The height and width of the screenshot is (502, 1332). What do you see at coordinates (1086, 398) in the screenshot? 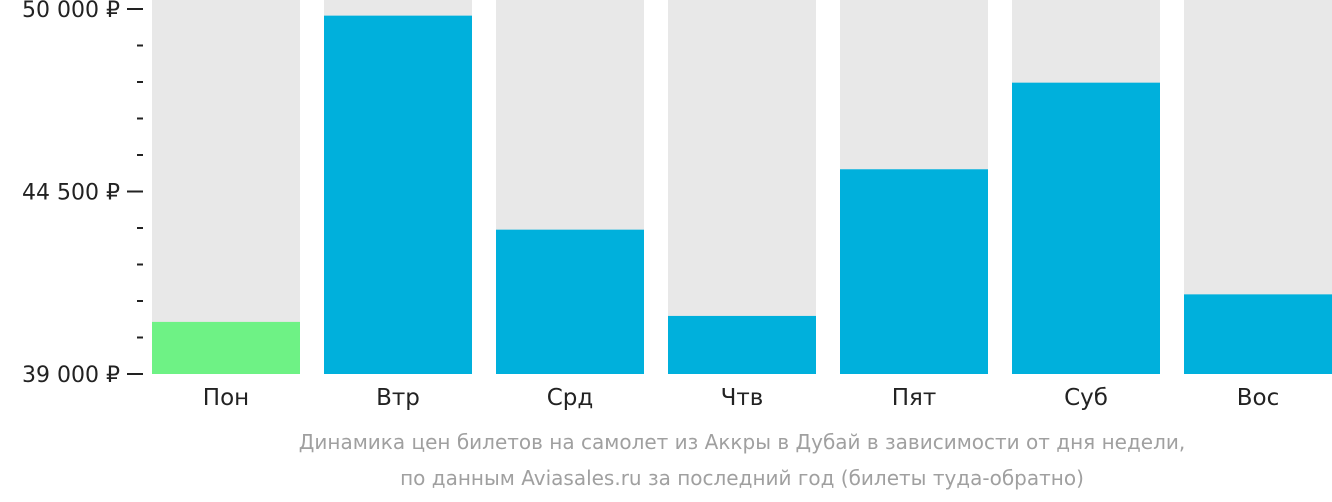
I see `x-tick-label-5: Суб` at bounding box center [1086, 398].